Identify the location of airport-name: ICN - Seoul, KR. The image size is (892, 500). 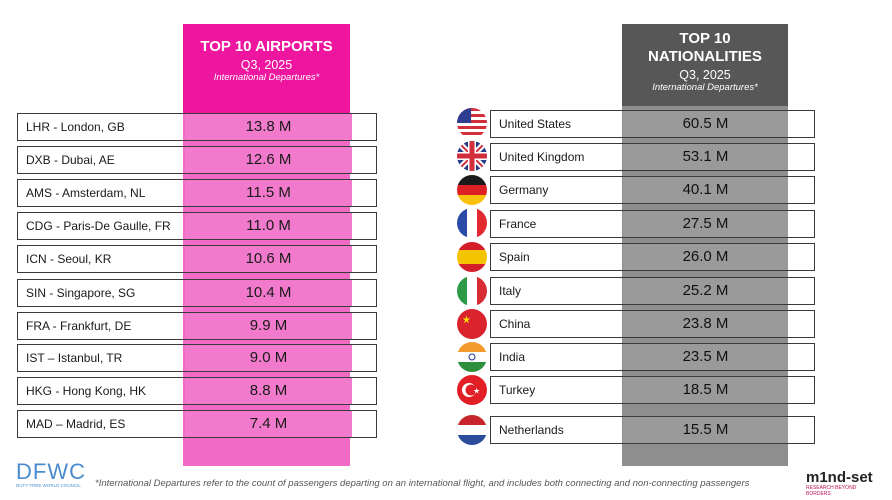
(69, 259).